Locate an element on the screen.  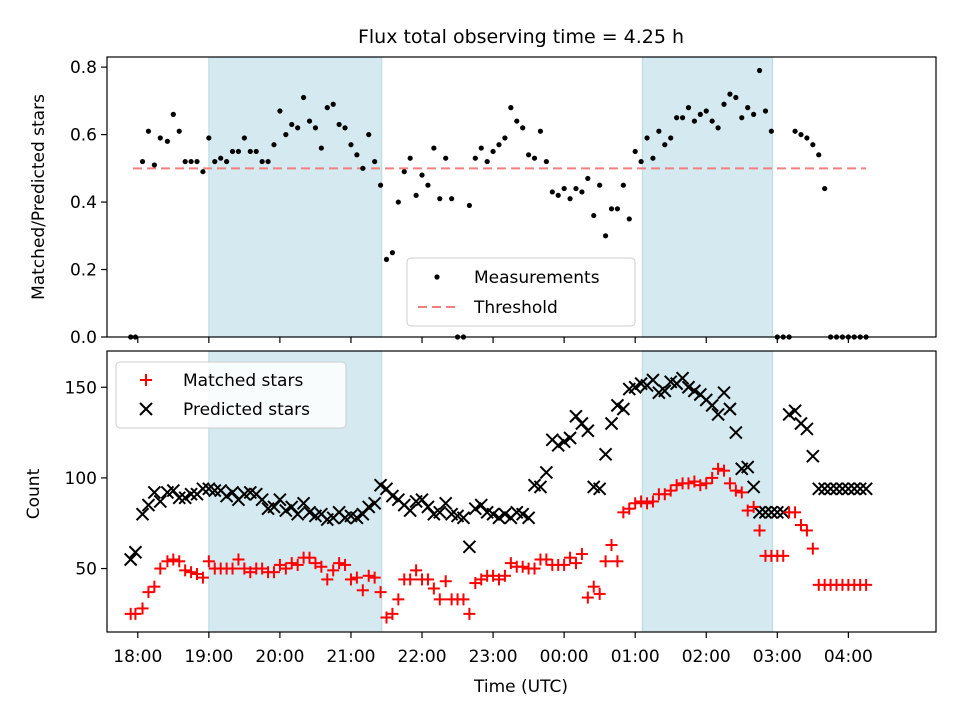
bottom-y-axis-ticks: 50 100 150 is located at coordinates (86, 479).